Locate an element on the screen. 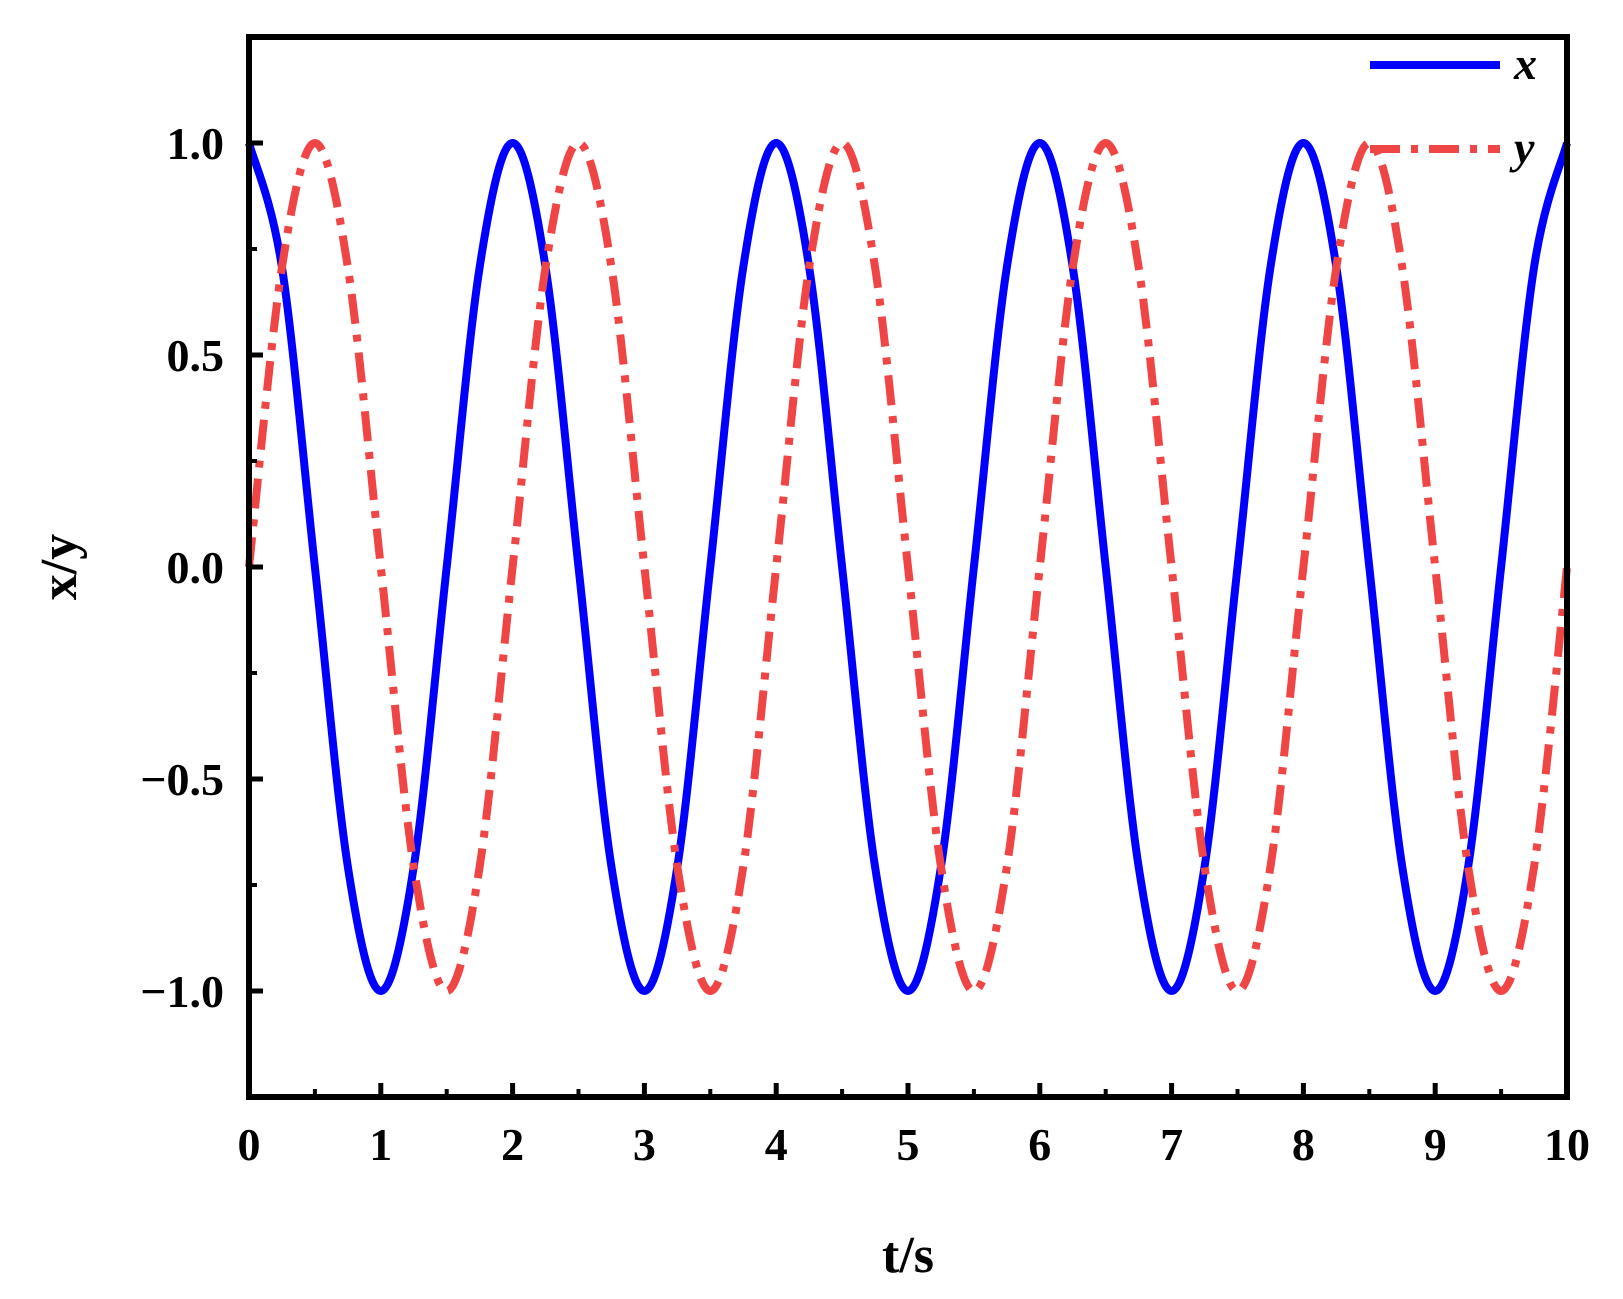 The width and height of the screenshot is (1623, 1299). y-tick-label: 1.0 is located at coordinates (196, 143).